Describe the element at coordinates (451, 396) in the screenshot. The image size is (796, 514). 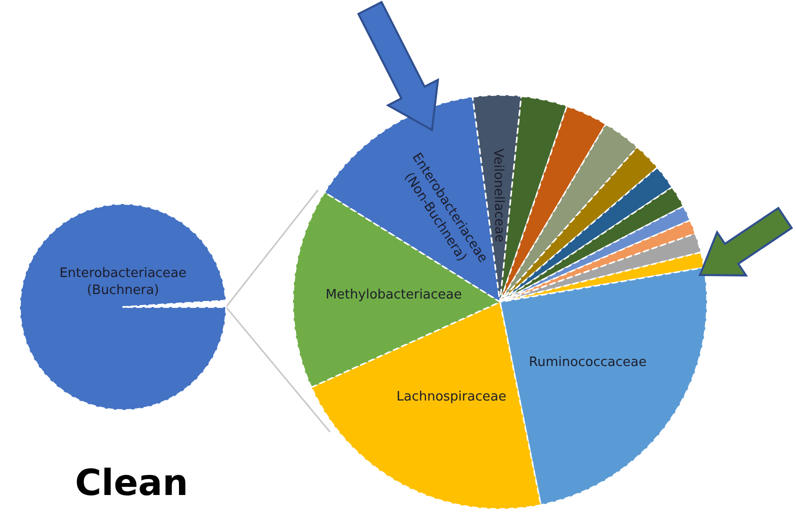
I see `slice-label: Lachnospiraceae` at that location.